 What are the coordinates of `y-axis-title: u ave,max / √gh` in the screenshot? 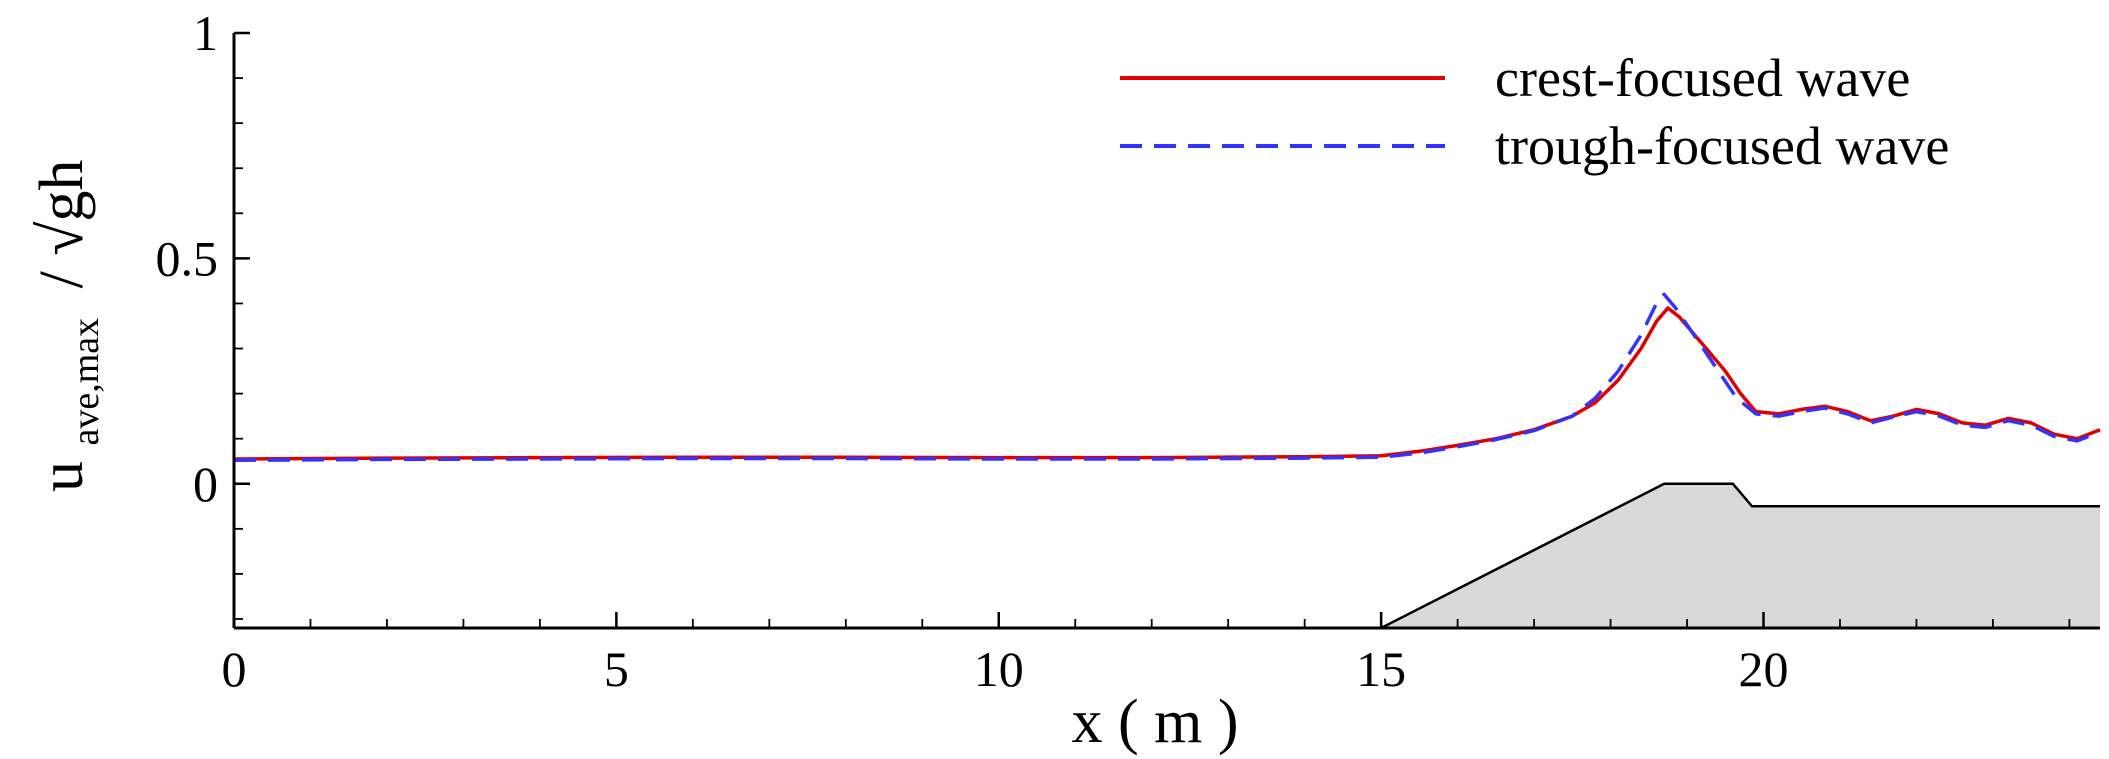 It's located at (70, 326).